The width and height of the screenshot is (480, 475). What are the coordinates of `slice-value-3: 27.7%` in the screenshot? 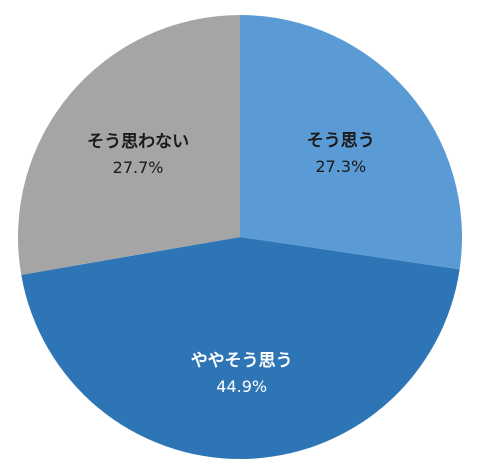 It's located at (138, 167).